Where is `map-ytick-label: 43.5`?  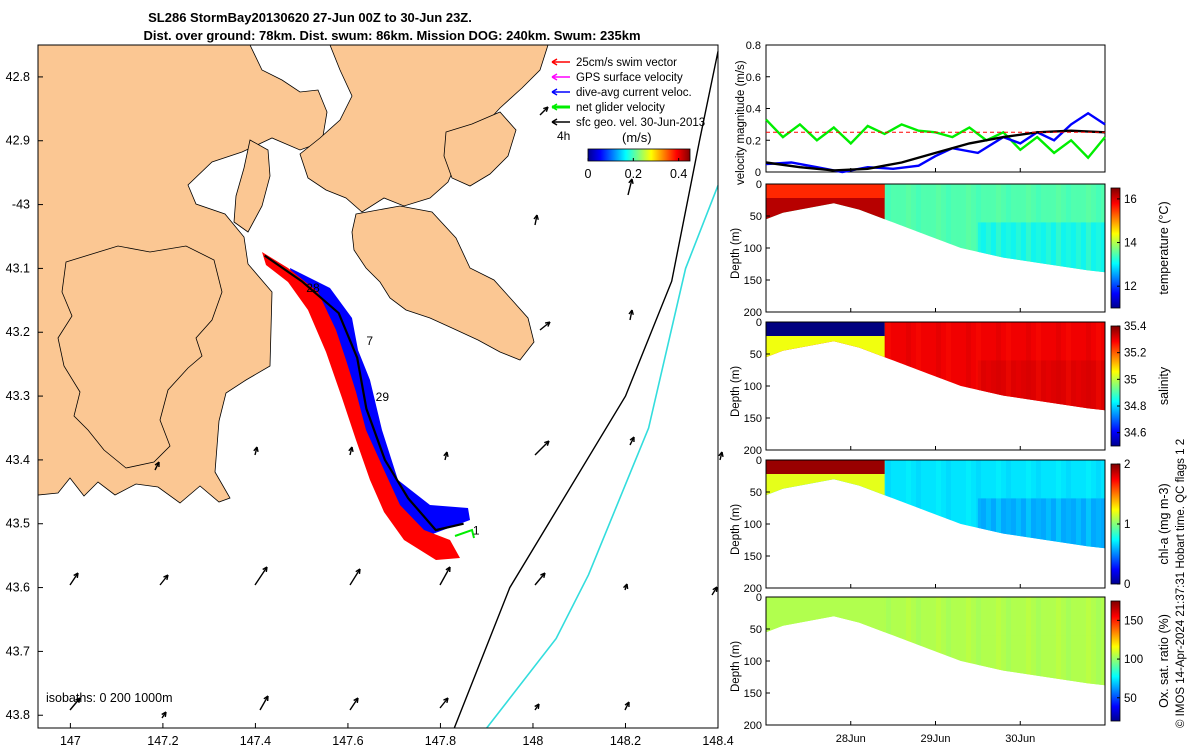
map-ytick-label: 43.5 is located at coordinates (18, 524).